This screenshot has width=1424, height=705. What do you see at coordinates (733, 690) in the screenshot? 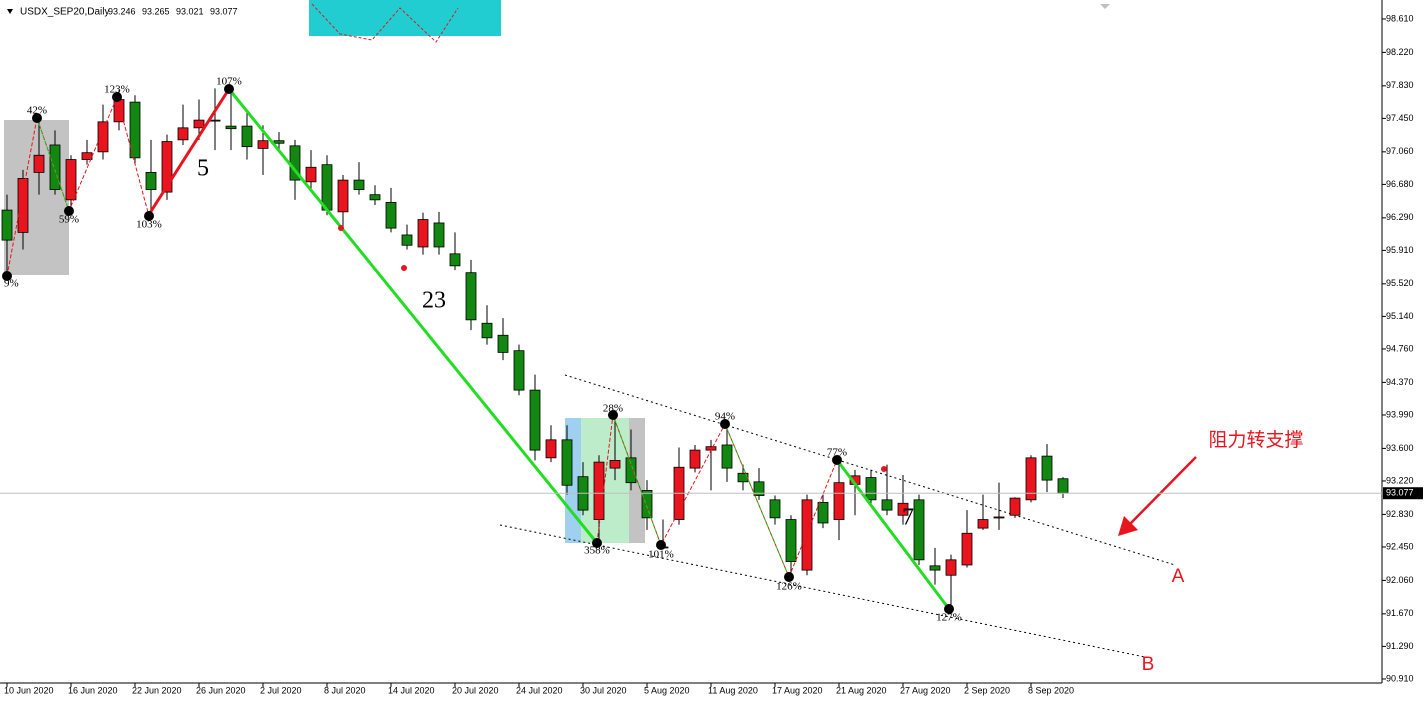
I see `x-tick-label: 11 Aug 2020` at bounding box center [733, 690].